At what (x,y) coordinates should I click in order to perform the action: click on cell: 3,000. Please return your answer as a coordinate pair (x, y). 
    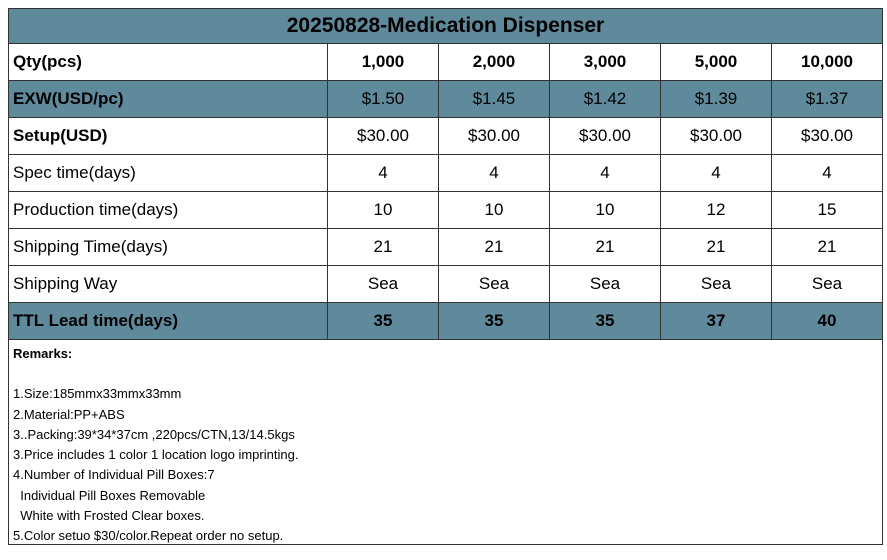
    Looking at the image, I should click on (605, 62).